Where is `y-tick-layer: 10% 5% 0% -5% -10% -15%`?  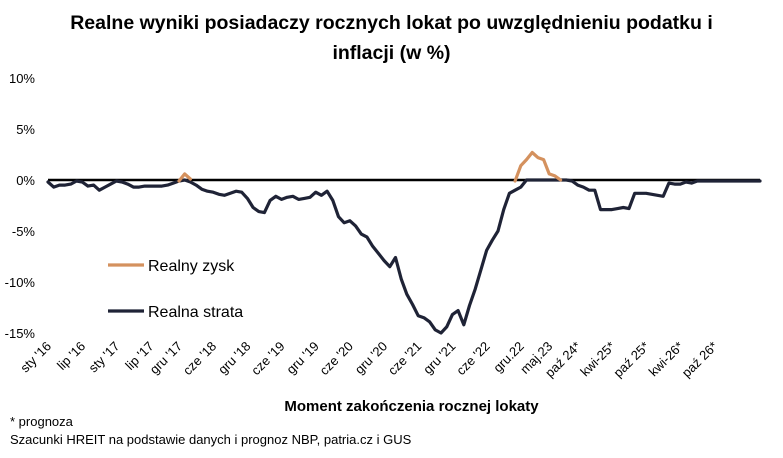
y-tick-layer: 10% 5% 0% -5% -10% -15% is located at coordinates (20, 206).